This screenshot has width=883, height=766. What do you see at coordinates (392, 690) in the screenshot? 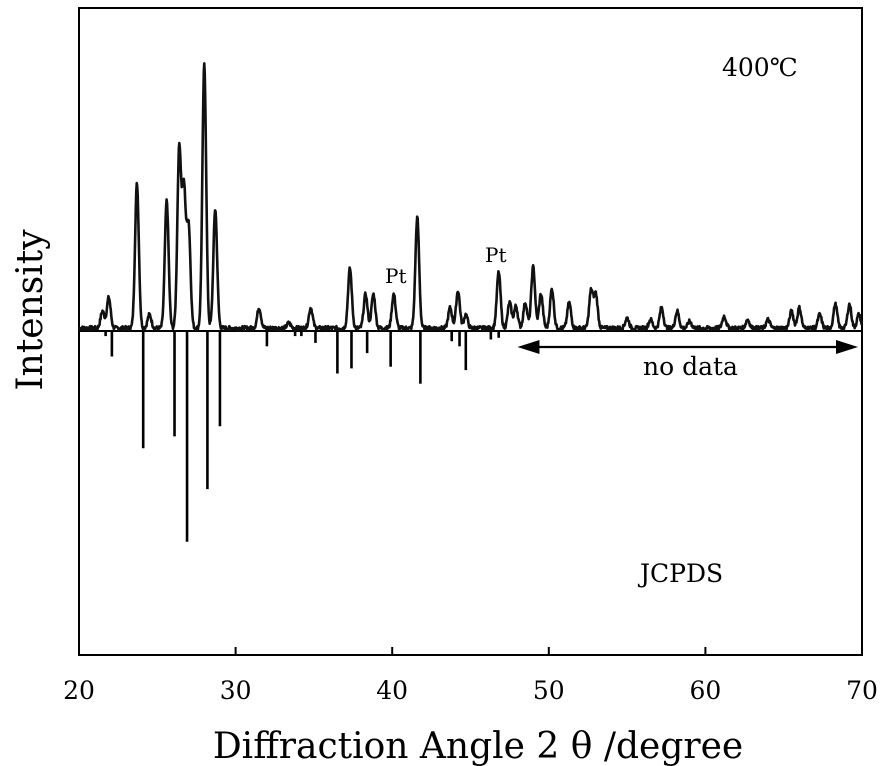
I see `x-tick-label: 40` at bounding box center [392, 690].